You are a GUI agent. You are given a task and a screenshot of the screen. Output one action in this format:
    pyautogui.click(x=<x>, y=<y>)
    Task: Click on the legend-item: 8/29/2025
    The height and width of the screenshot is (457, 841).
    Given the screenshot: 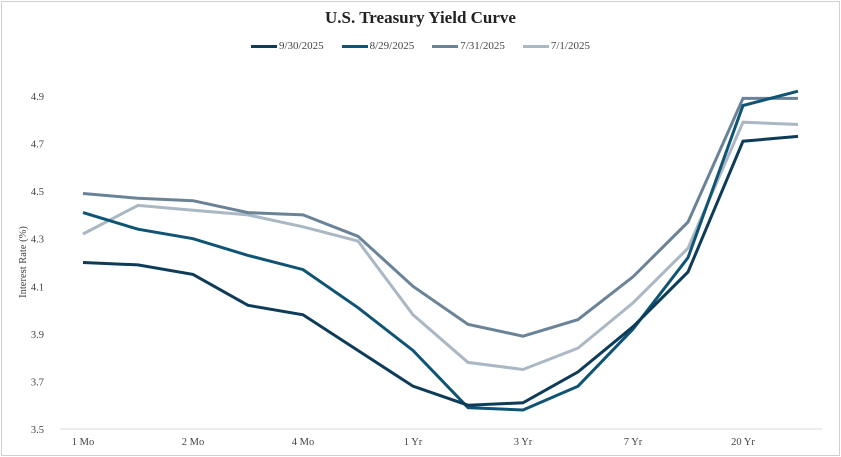 What is the action you would take?
    pyautogui.click(x=378, y=46)
    